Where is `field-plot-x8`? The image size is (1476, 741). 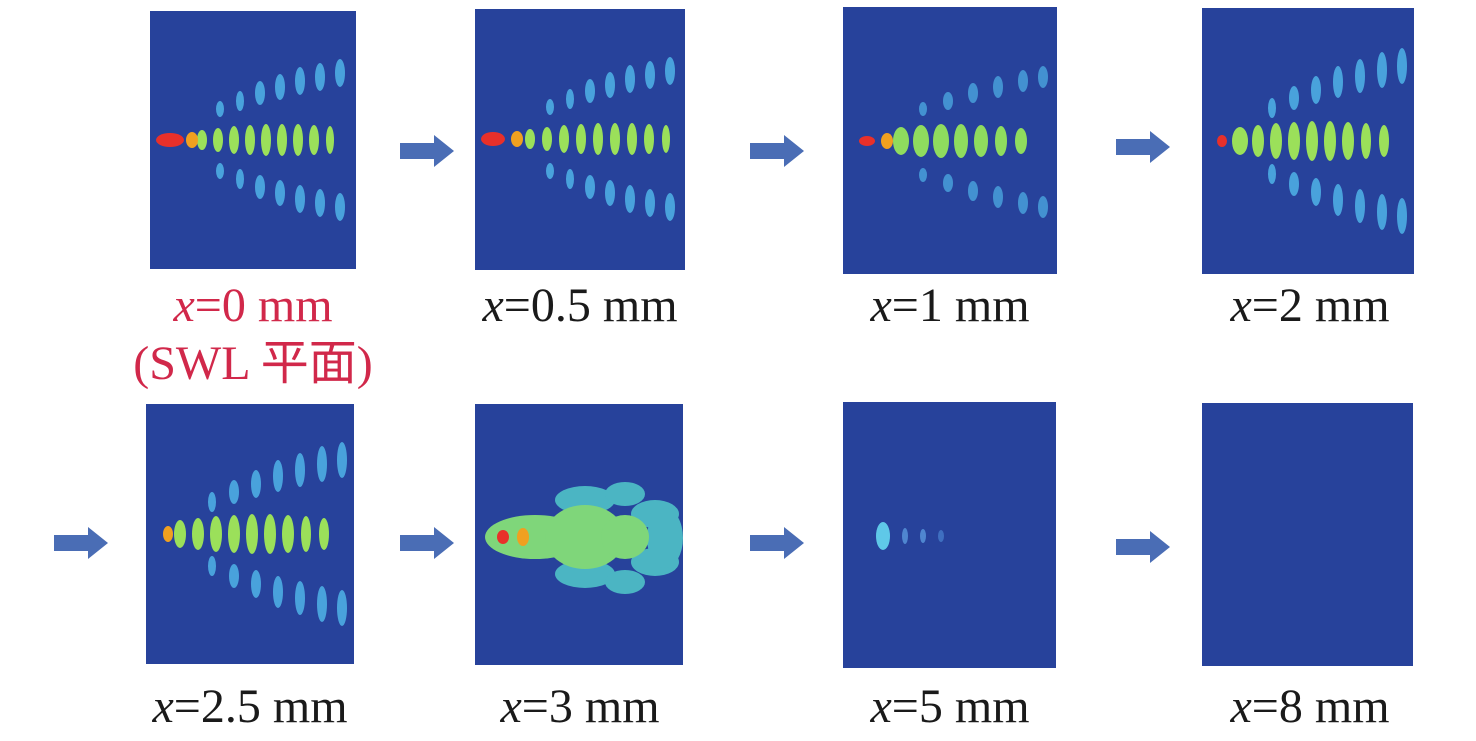 field-plot-x8 is located at coordinates (1307, 534).